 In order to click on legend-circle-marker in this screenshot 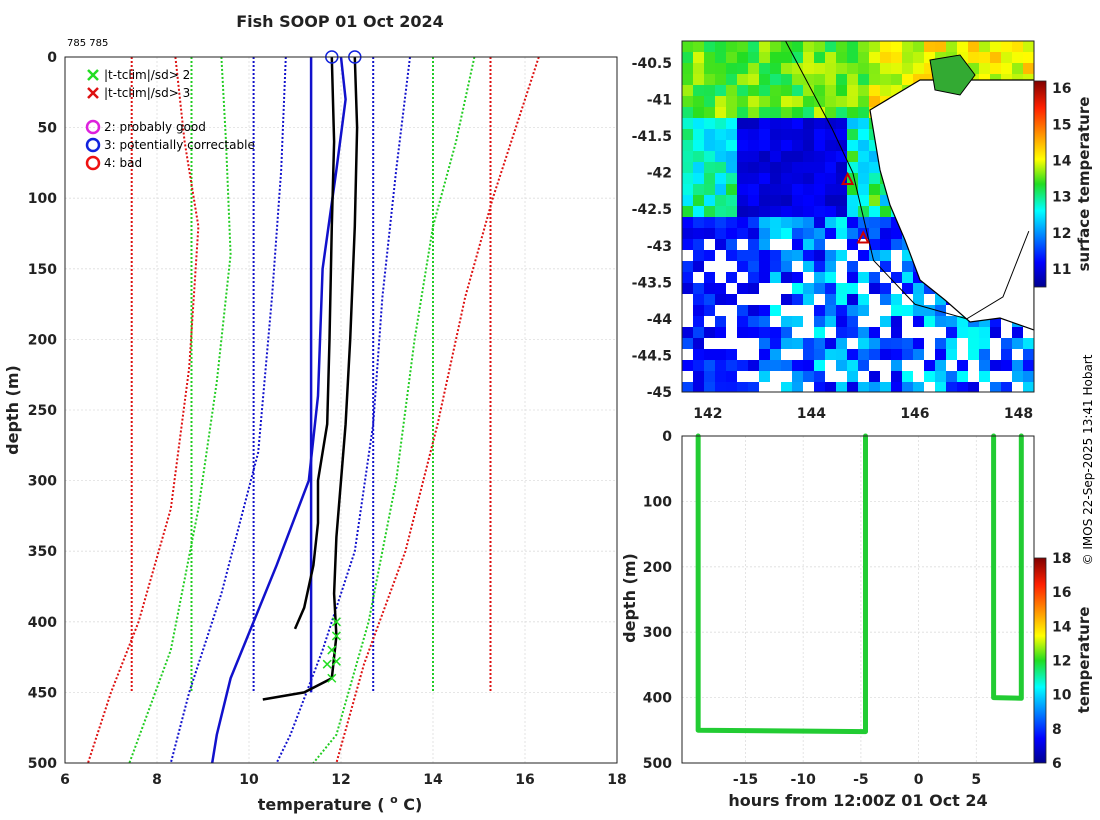, I will do `click(93, 127)`.